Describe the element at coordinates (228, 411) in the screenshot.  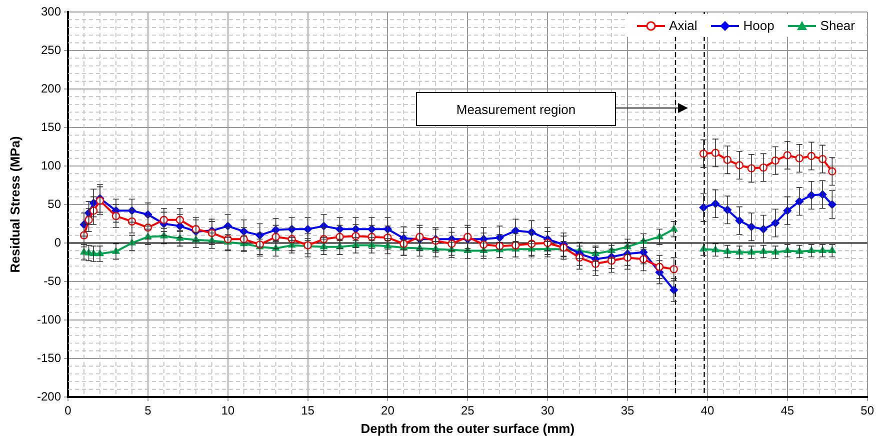
I see `x-tick-label: 10` at that location.